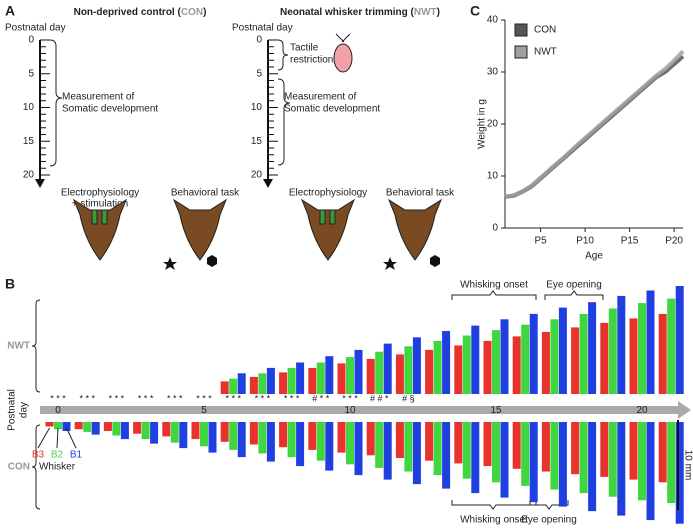 The image size is (693, 531). What do you see at coordinates (540, 241) in the screenshot?
I see `x-tick-label: P5` at bounding box center [540, 241].